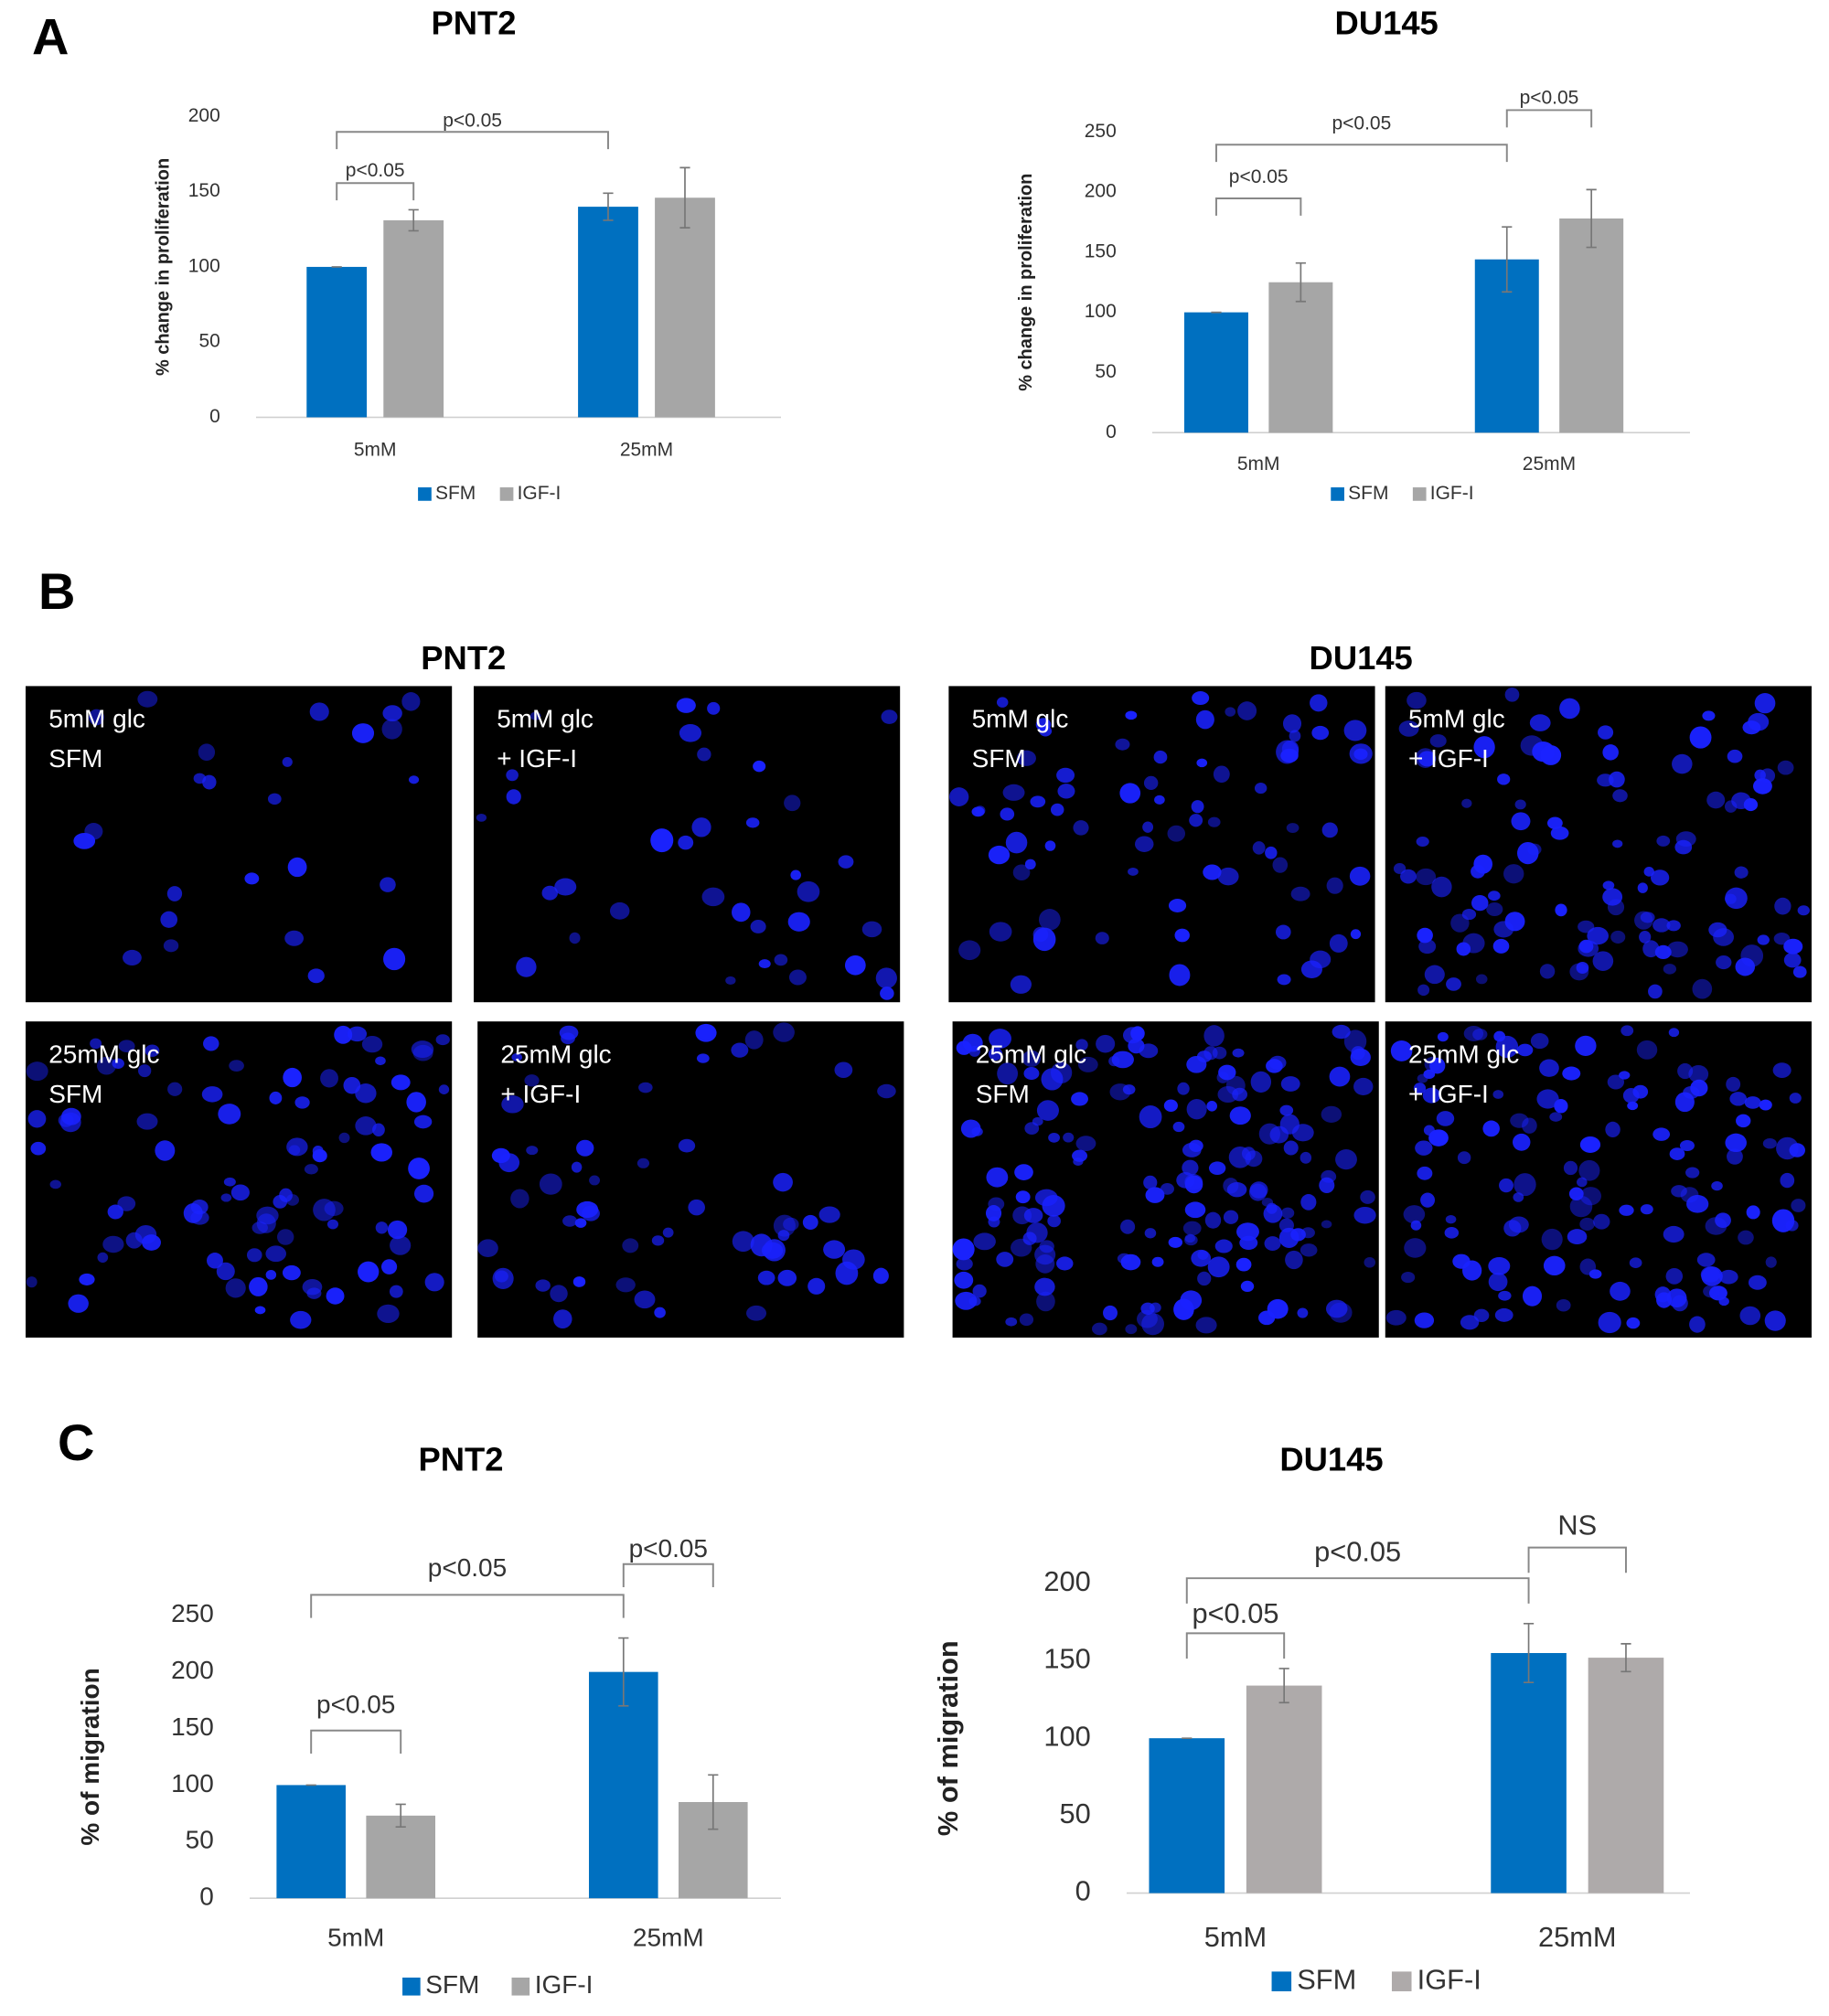 Image resolution: width=1829 pixels, height=2016 pixels. Describe the element at coordinates (460, 1458) in the screenshot. I see `chart-title: PNT2` at that location.